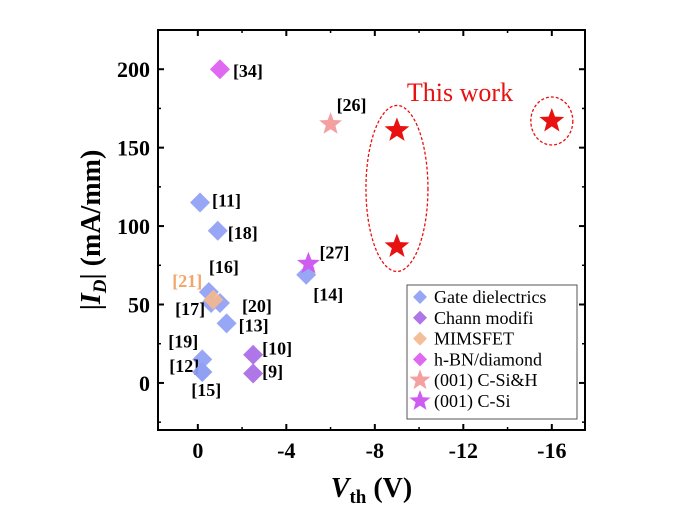 This screenshot has width=674, height=514. What do you see at coordinates (226, 201) in the screenshot?
I see `data-label: [11]` at bounding box center [226, 201].